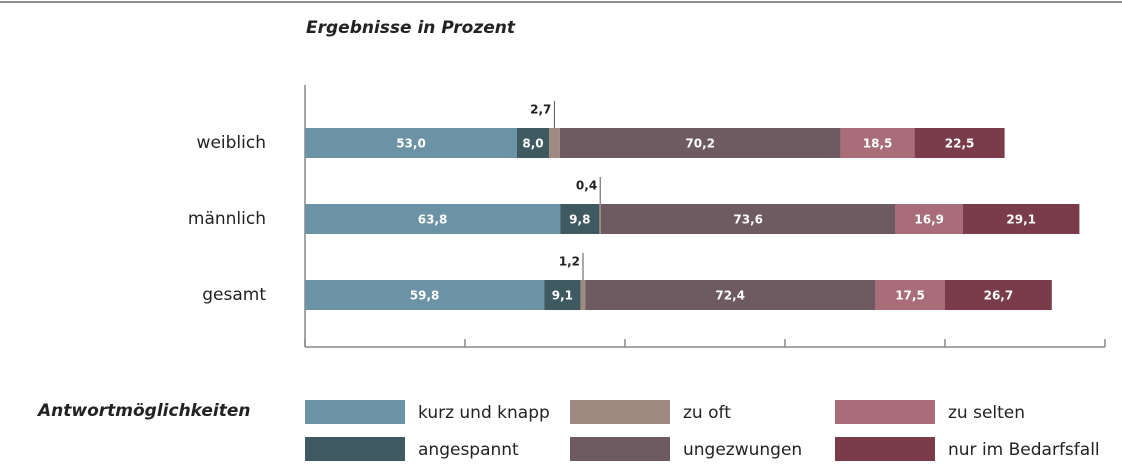 Image resolution: width=1122 pixels, height=465 pixels. I want to click on data-label: 29,1, so click(1021, 220).